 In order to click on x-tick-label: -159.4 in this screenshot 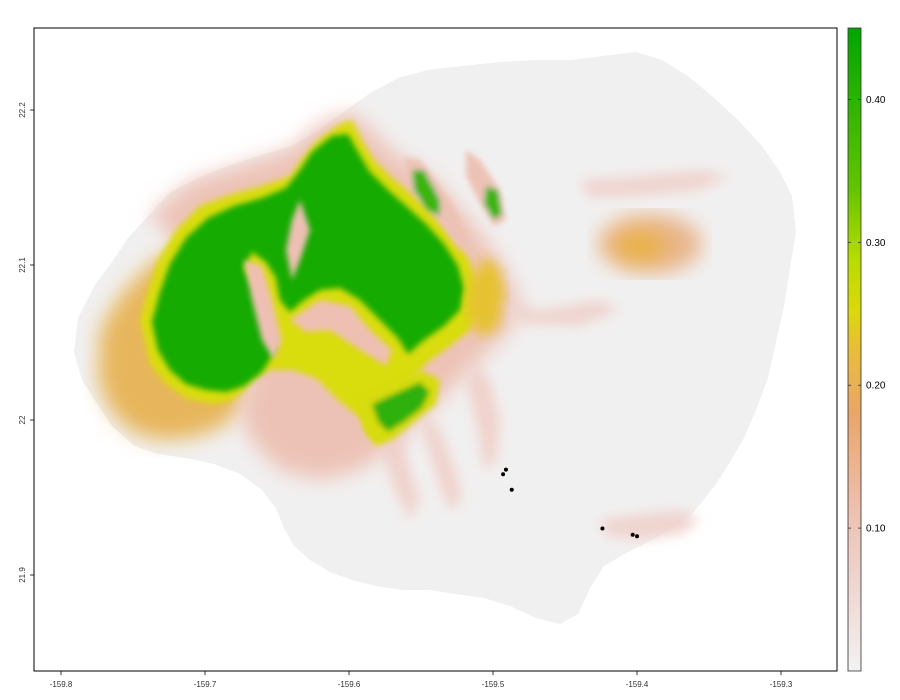, I will do `click(637, 684)`.